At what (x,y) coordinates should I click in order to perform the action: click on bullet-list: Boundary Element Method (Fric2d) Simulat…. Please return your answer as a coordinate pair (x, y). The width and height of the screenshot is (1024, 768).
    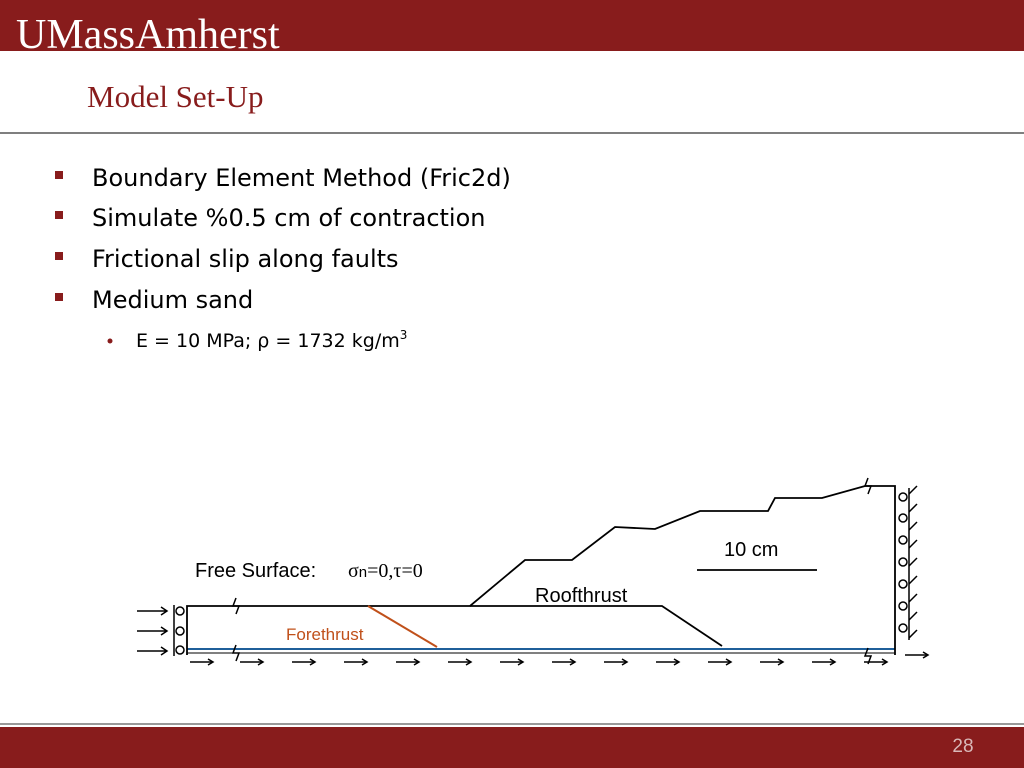
    Looking at the image, I should click on (283, 258).